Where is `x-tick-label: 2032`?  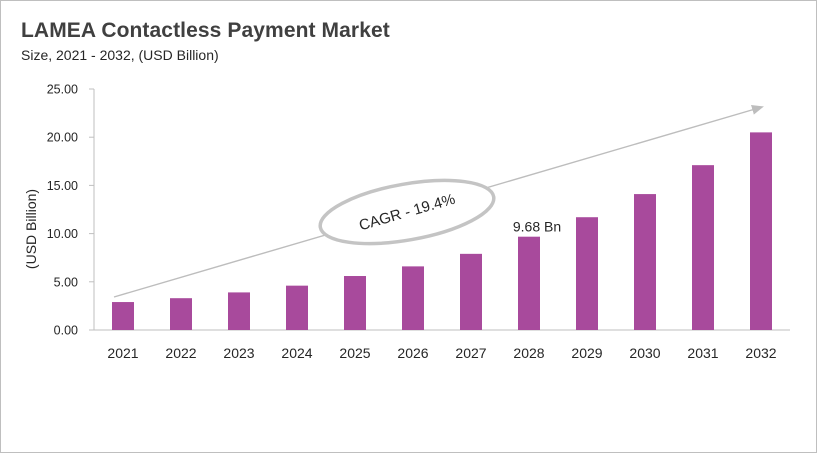 x-tick-label: 2032 is located at coordinates (760, 353).